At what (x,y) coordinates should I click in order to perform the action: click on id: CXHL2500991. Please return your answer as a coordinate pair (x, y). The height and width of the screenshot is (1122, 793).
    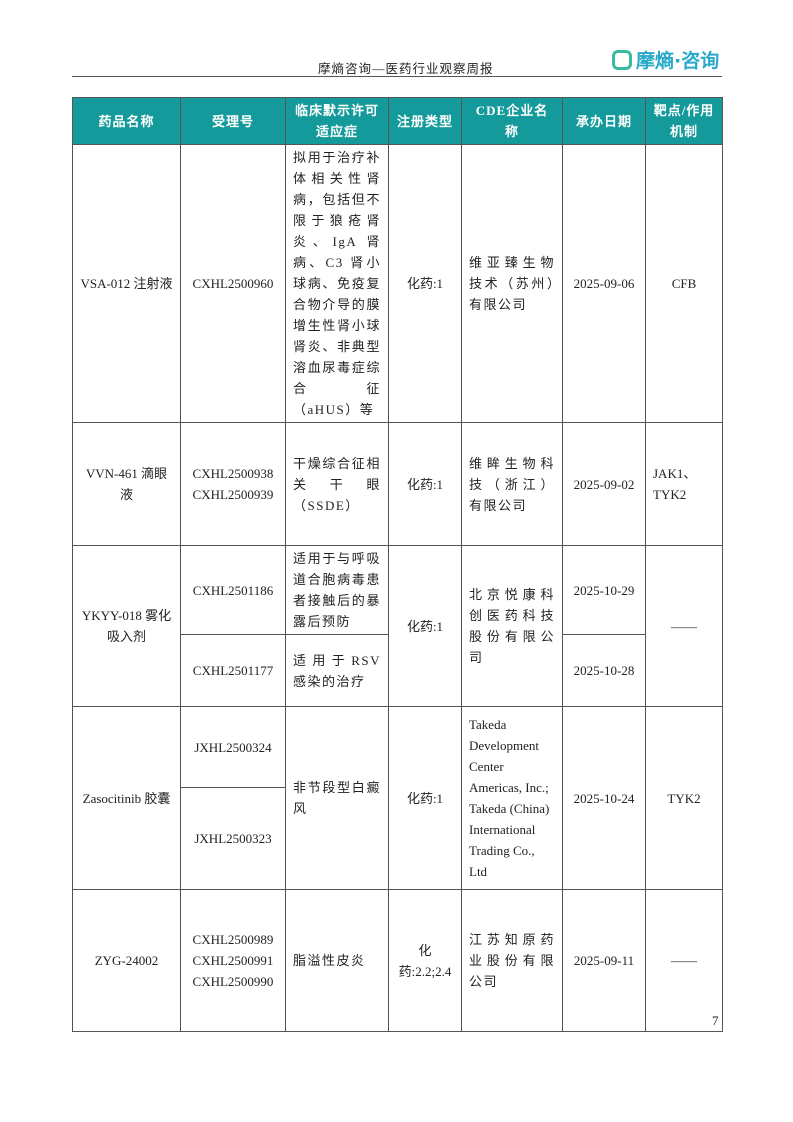
    Looking at the image, I should click on (233, 960).